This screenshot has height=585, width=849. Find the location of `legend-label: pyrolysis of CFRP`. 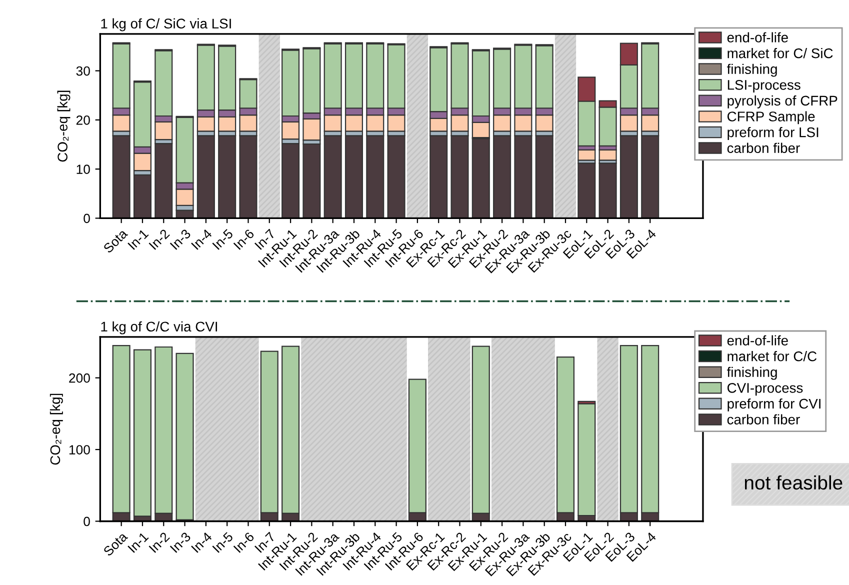

legend-label: pyrolysis of CFRP is located at coordinates (783, 101).